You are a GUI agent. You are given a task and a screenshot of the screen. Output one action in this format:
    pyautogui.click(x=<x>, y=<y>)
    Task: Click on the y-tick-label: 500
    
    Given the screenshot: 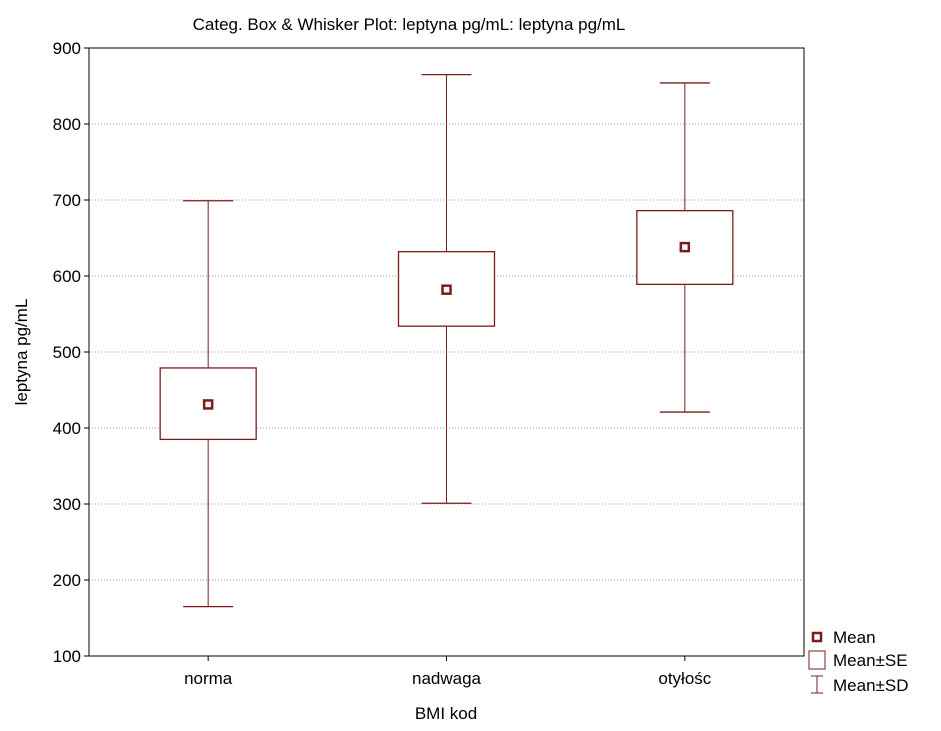 What is the action you would take?
    pyautogui.click(x=67, y=352)
    